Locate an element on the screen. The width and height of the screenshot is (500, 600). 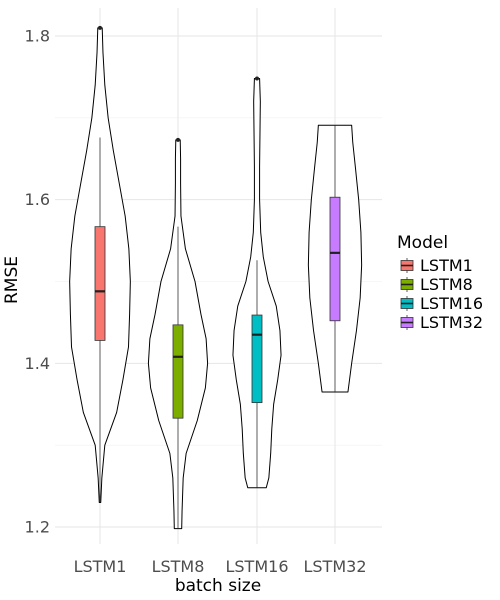
y-tick-label: 1.4 is located at coordinates (37, 363).